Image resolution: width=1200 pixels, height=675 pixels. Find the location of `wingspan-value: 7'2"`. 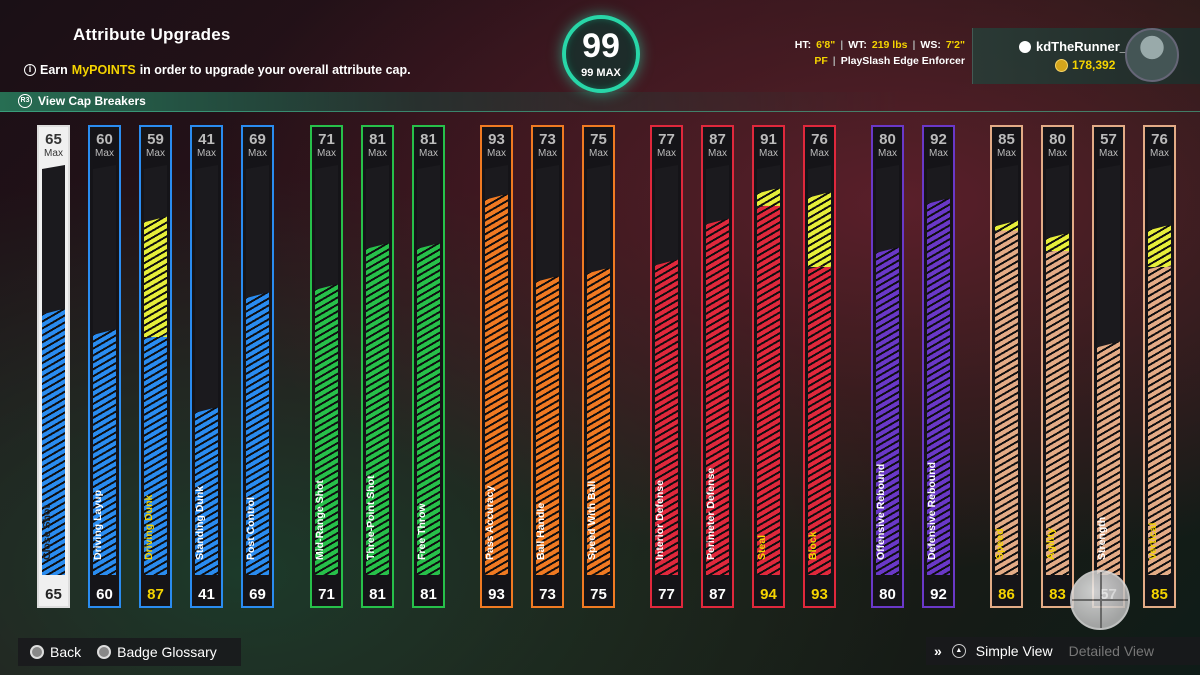

wingspan-value: 7'2" is located at coordinates (955, 45).